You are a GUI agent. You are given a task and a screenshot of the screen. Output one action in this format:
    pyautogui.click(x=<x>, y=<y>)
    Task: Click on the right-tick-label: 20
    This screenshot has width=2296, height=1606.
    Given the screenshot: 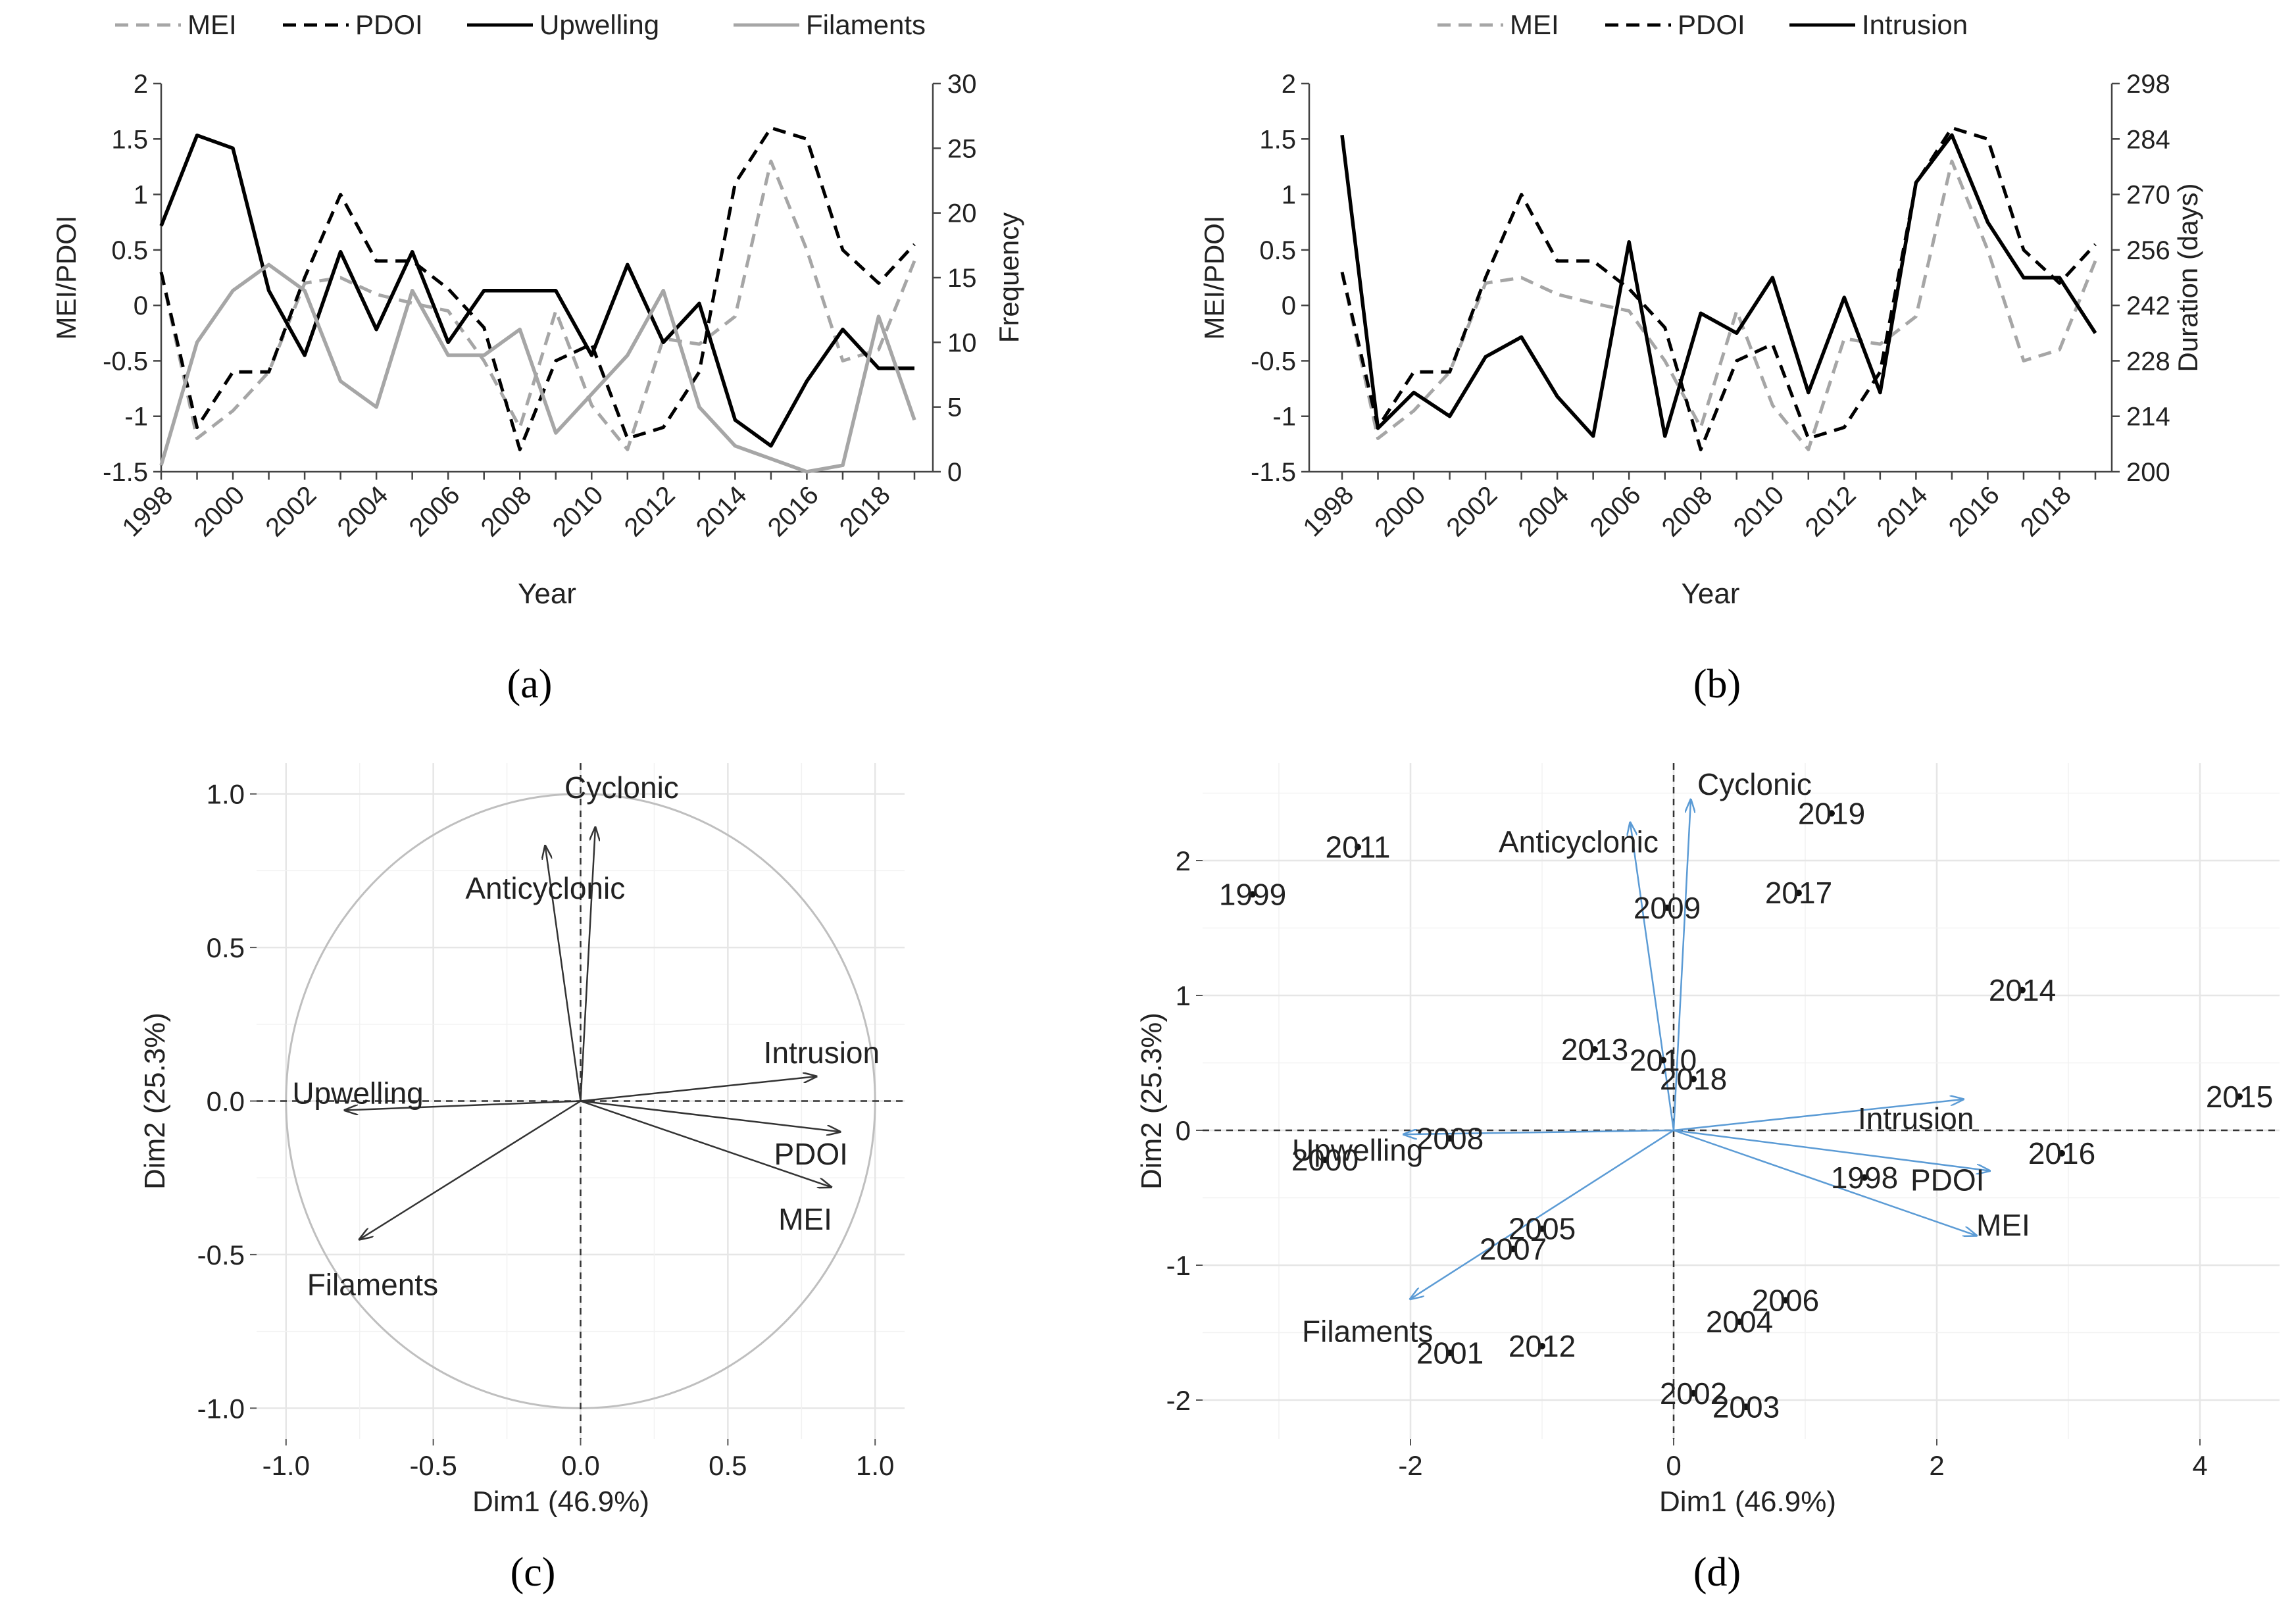 What is the action you would take?
    pyautogui.click(x=962, y=214)
    